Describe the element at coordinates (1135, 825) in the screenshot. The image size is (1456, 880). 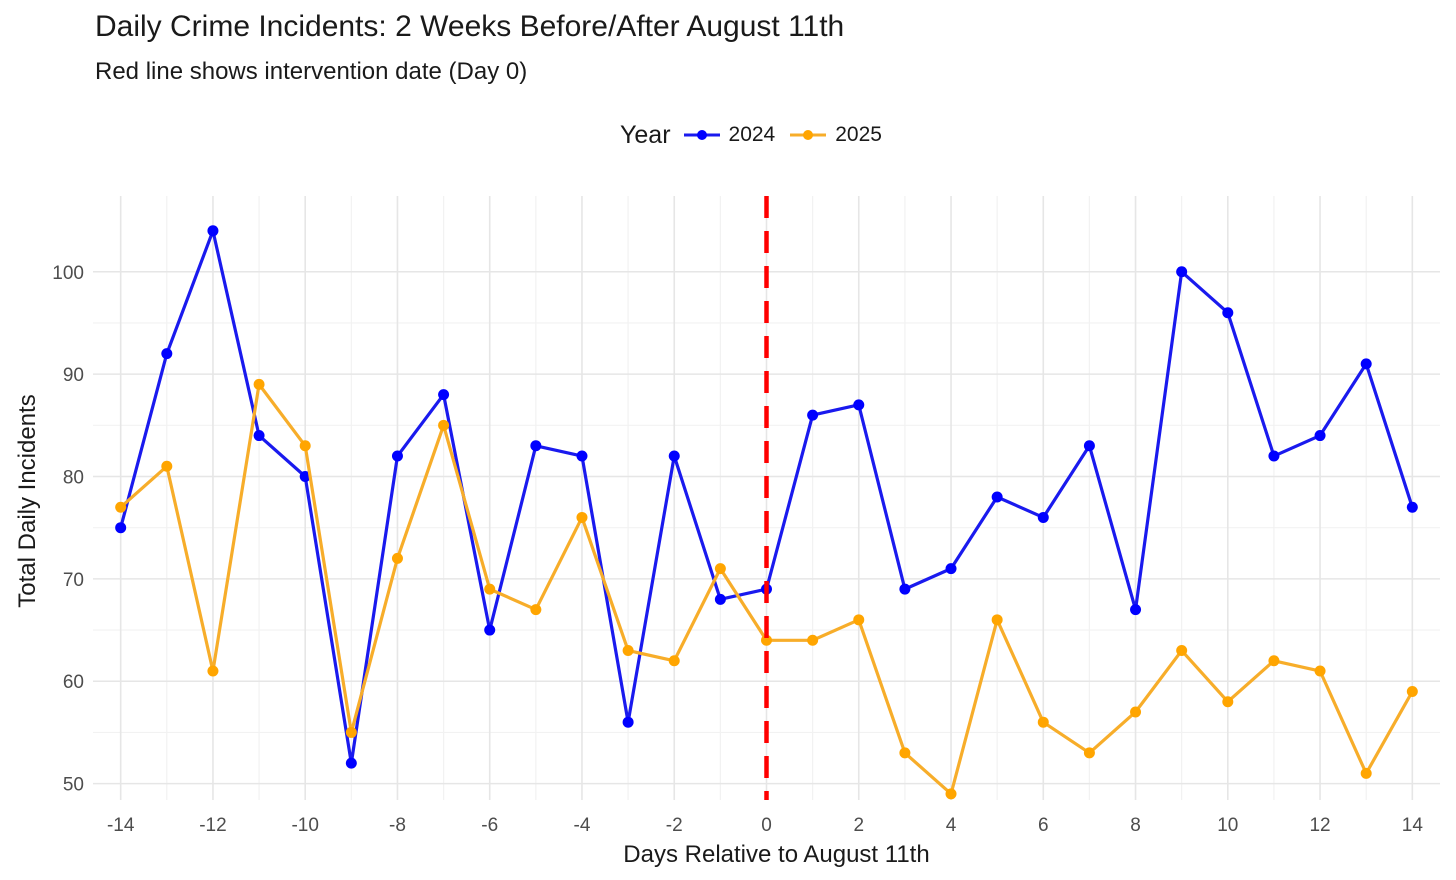
I see `x-tick-label: 8` at that location.